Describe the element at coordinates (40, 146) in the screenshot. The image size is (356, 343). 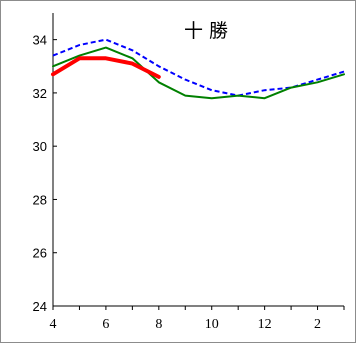
I see `y-tick-label: 30` at that location.